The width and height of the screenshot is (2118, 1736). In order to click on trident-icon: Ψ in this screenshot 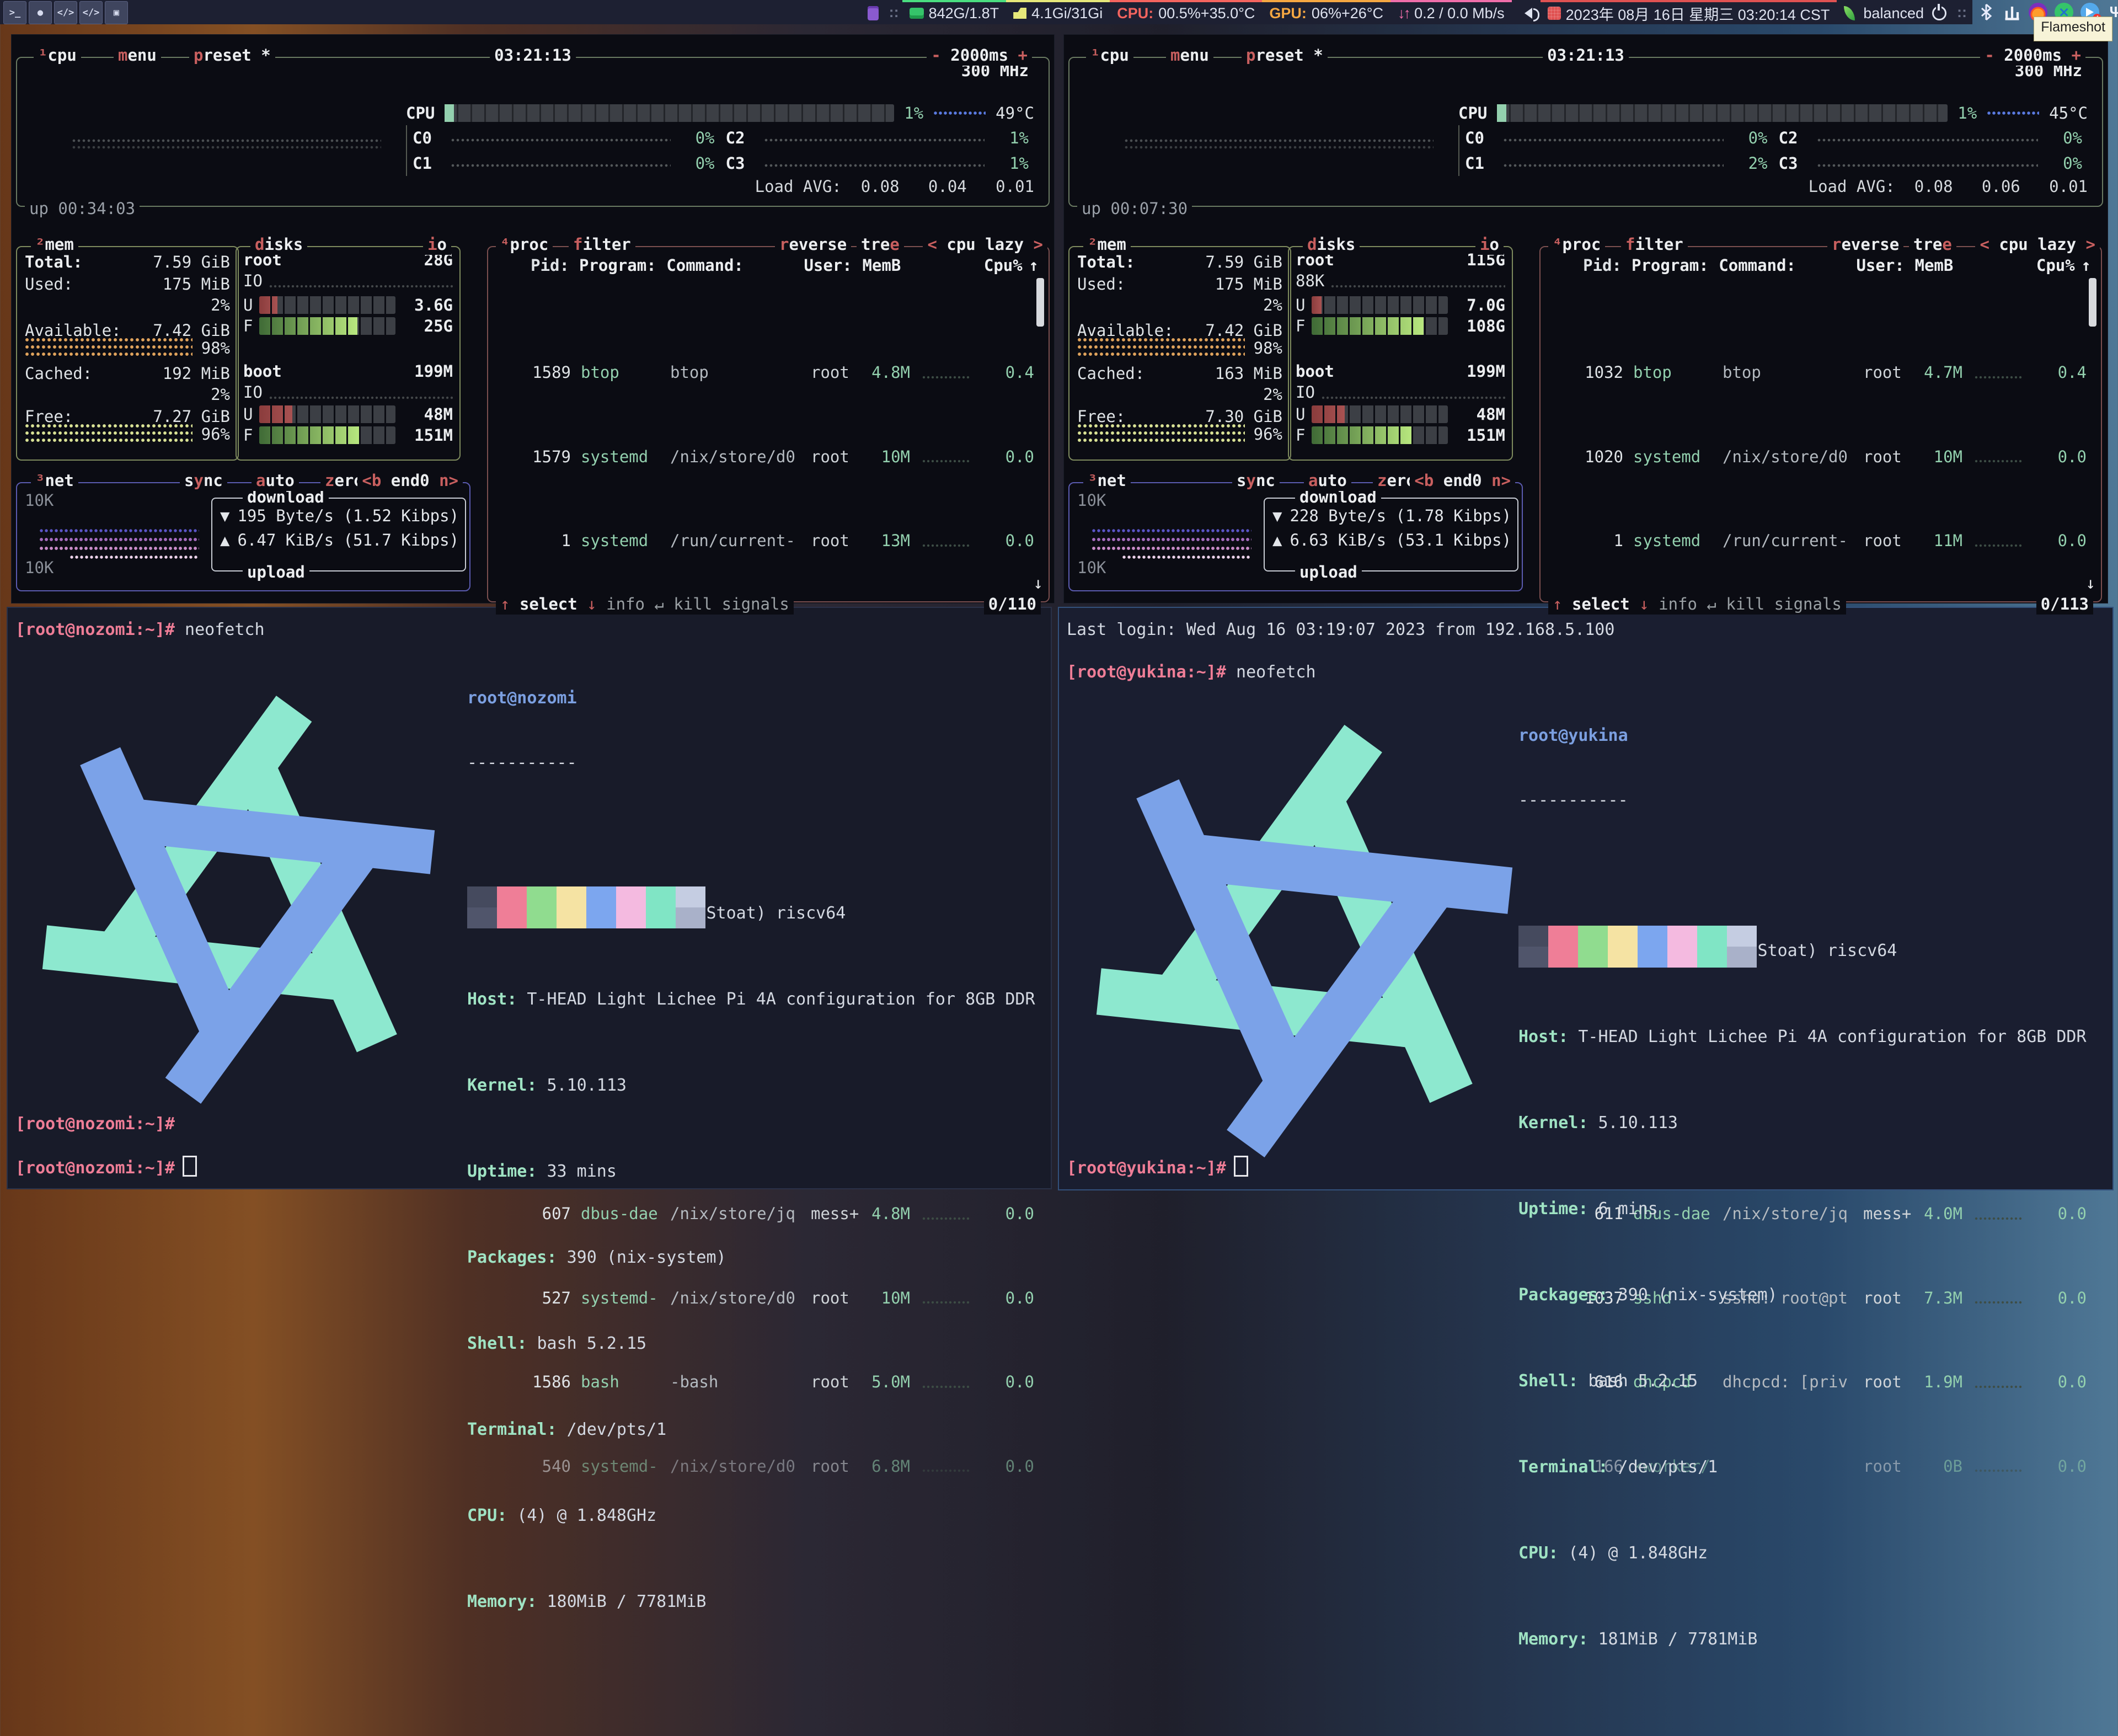, I will do `click(2113, 11)`.